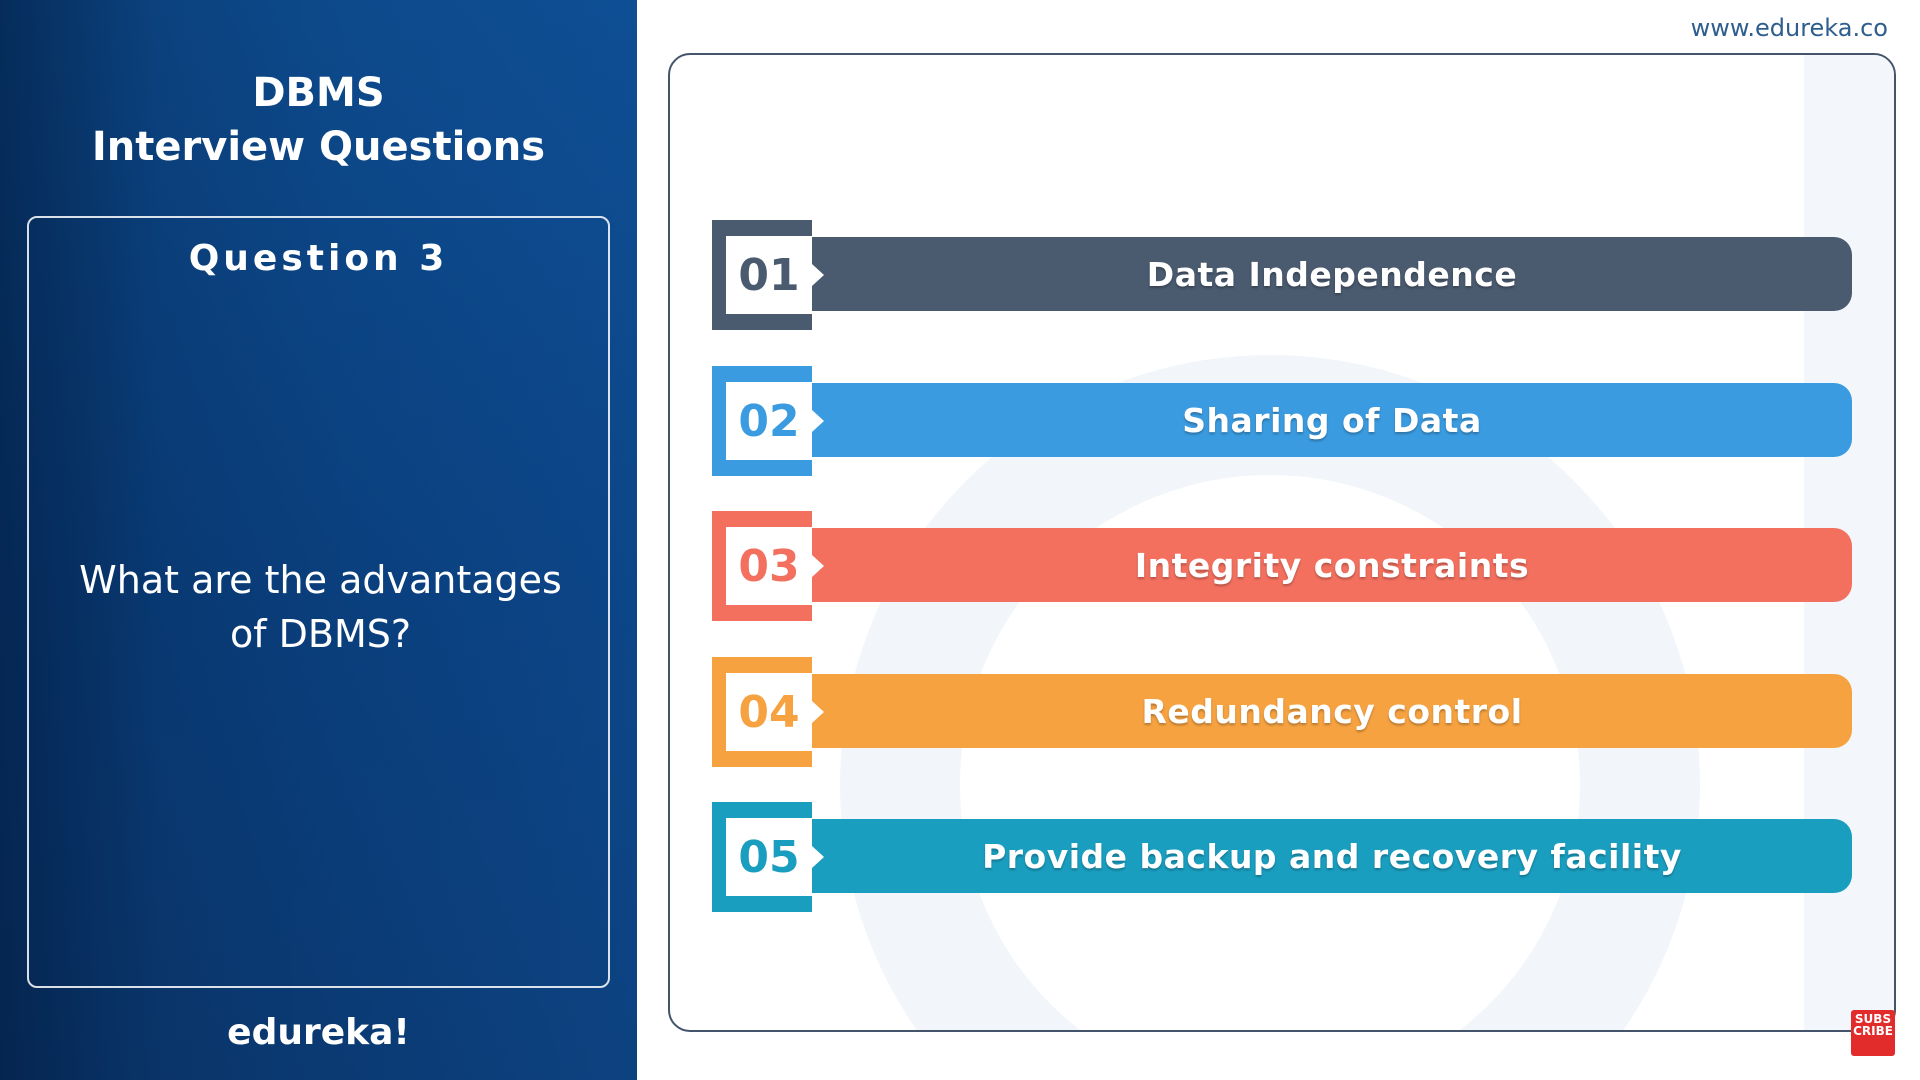  What do you see at coordinates (320, 607) in the screenshot?
I see `question-text: What are the advantages of DBMS?` at bounding box center [320, 607].